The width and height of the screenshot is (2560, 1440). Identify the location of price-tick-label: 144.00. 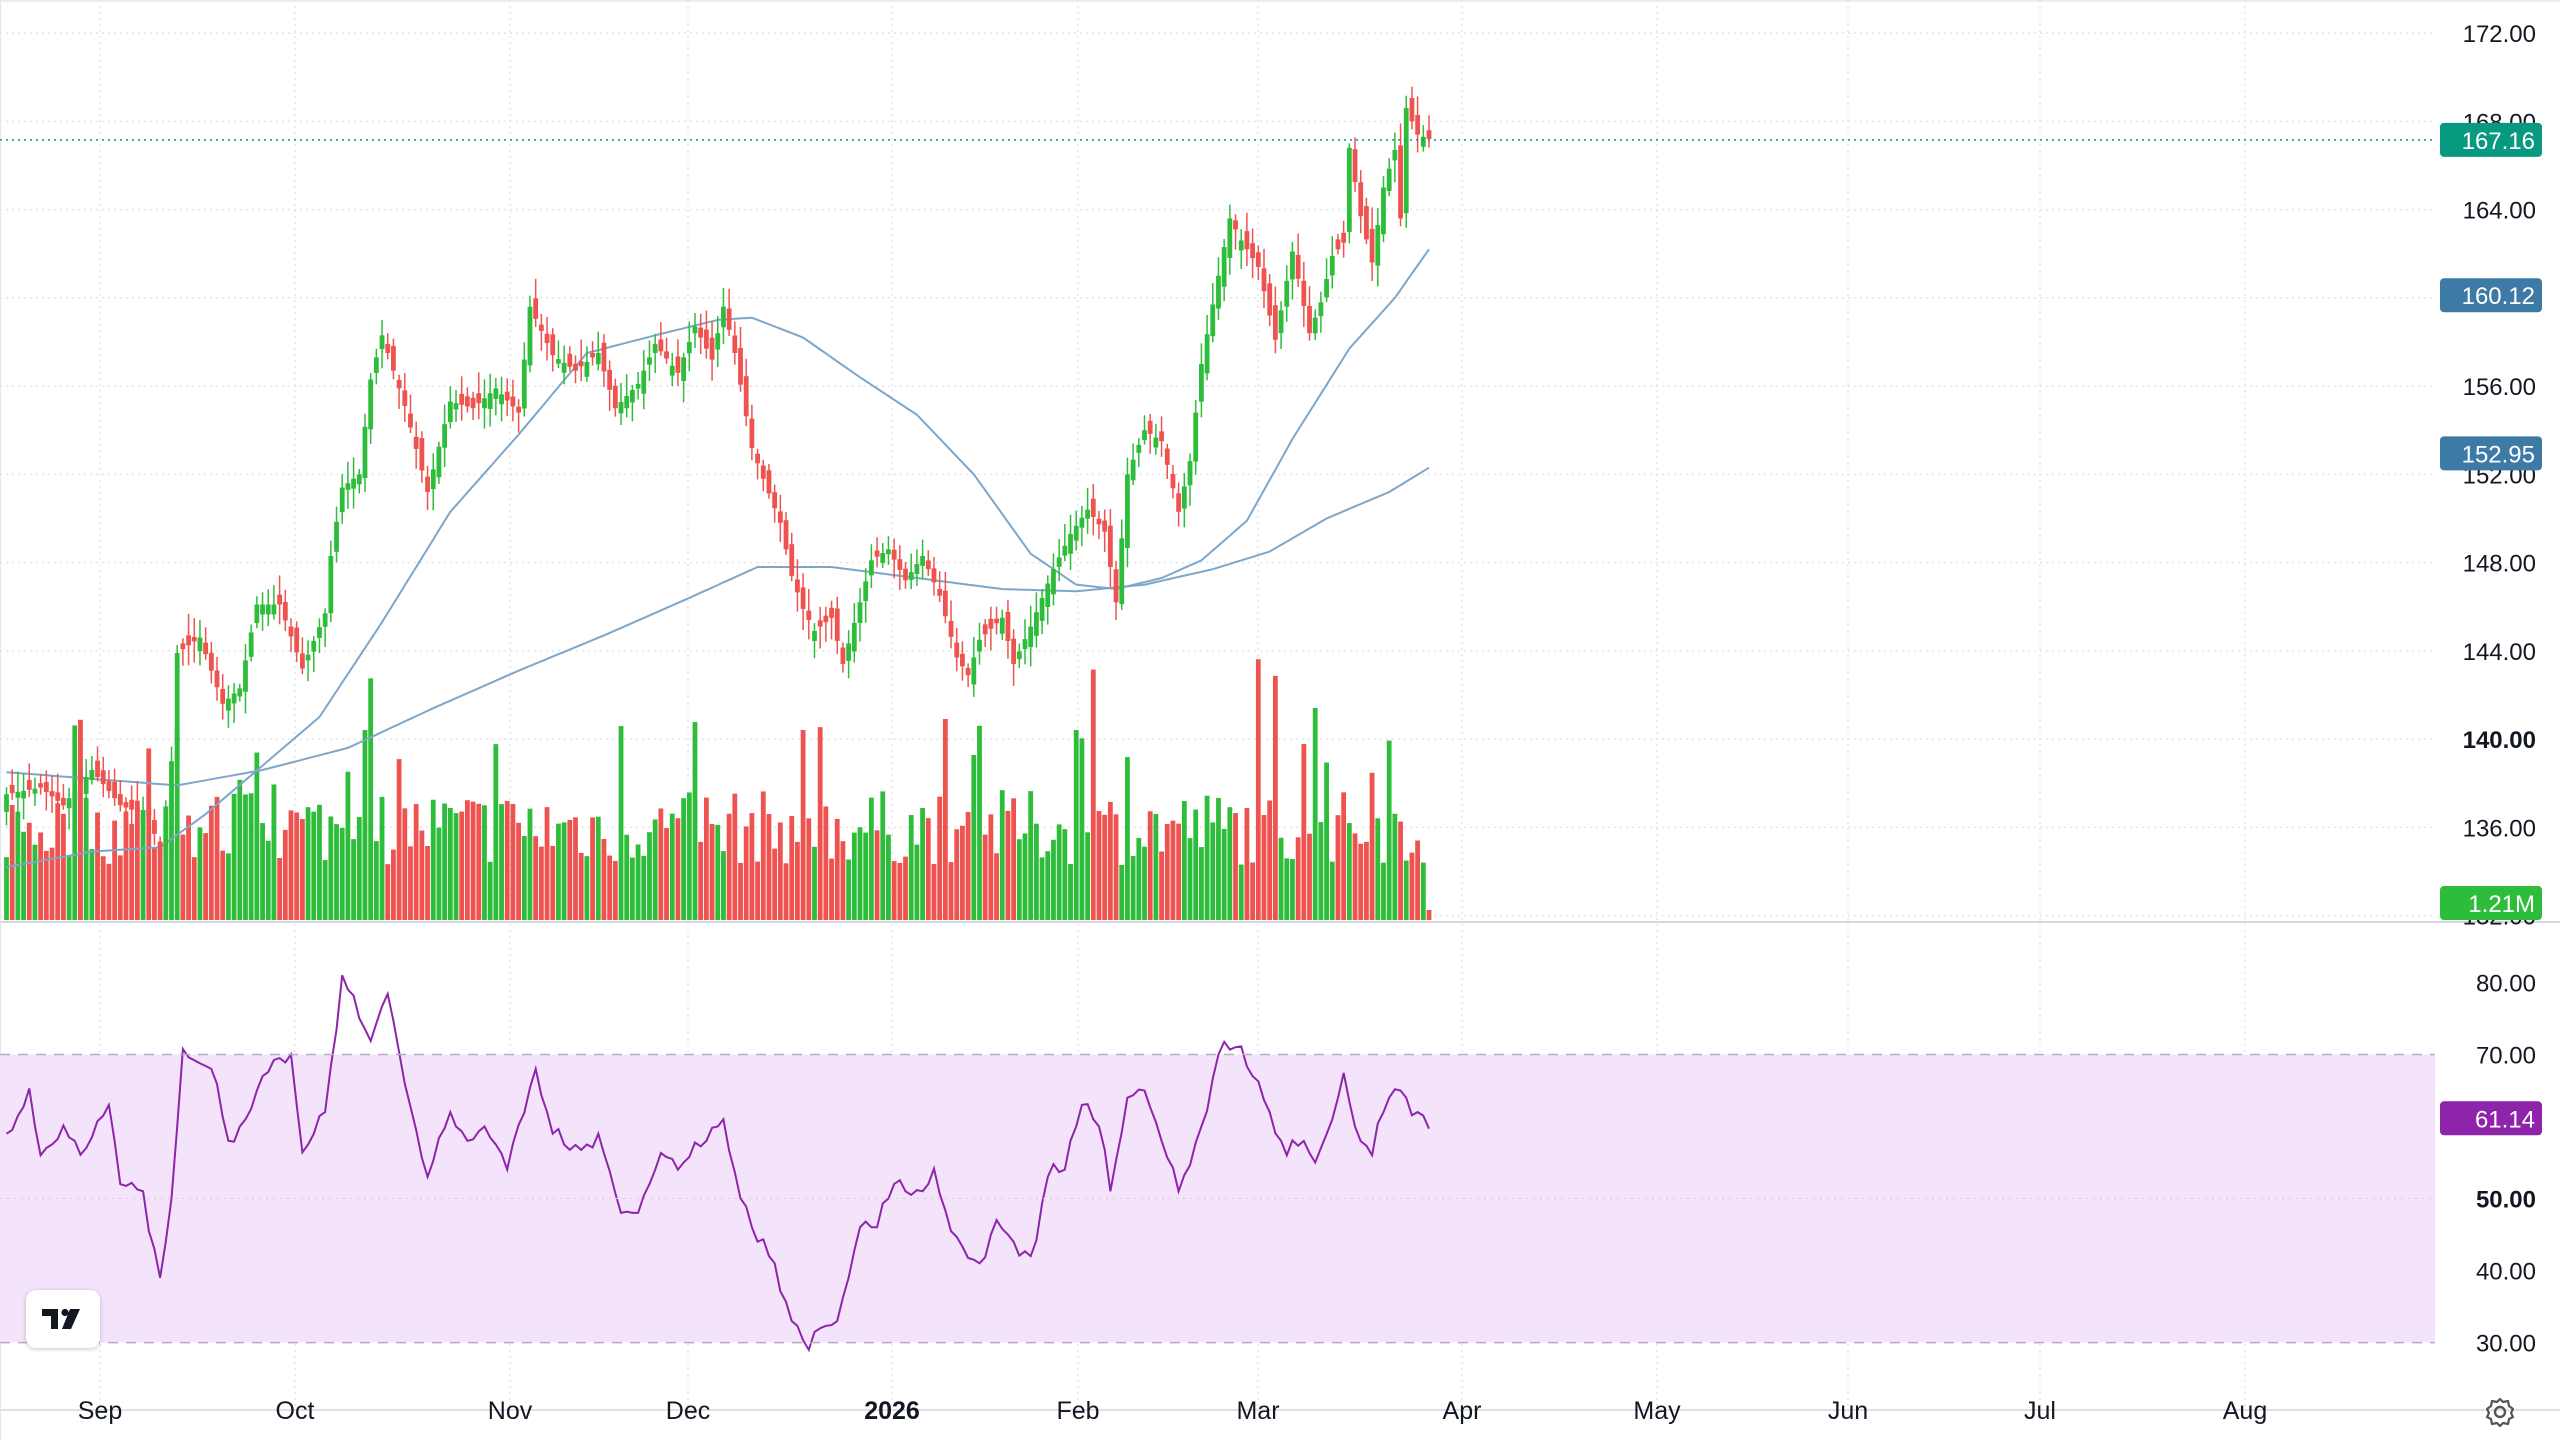
(2499, 652).